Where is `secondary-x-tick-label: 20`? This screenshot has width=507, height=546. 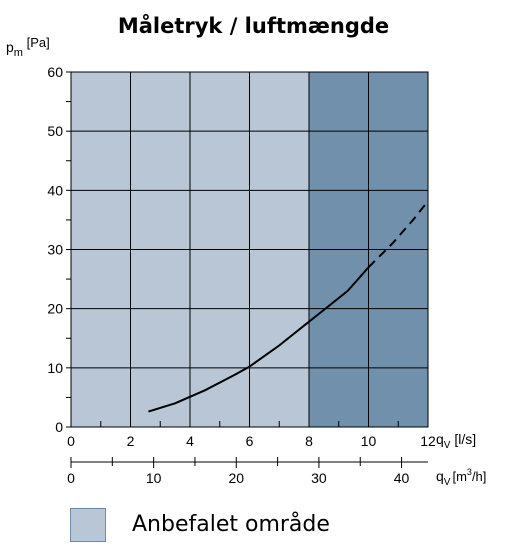 secondary-x-tick-label: 20 is located at coordinates (236, 478).